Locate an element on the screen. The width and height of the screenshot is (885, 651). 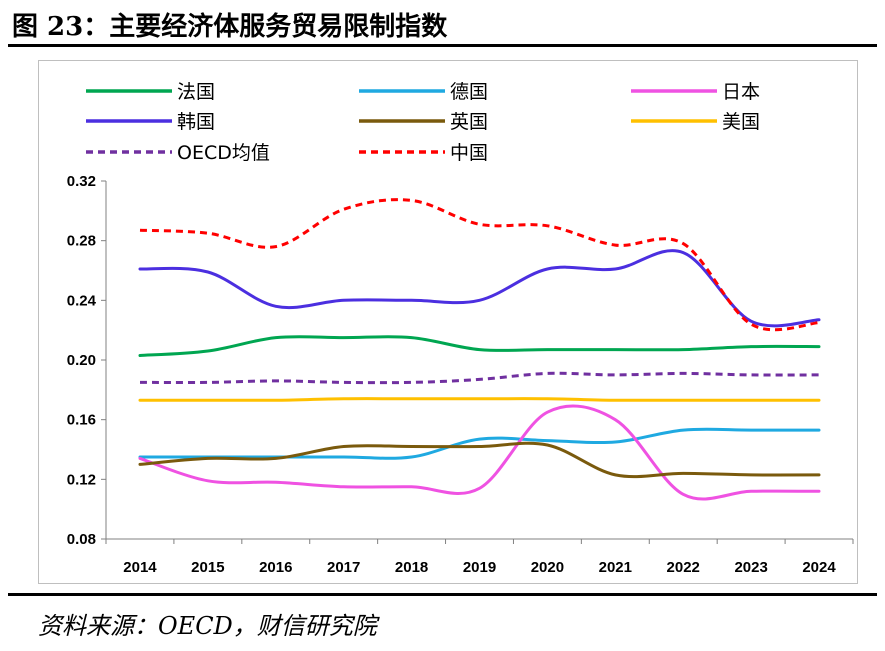
legend-label: 法国 is located at coordinates (196, 92).